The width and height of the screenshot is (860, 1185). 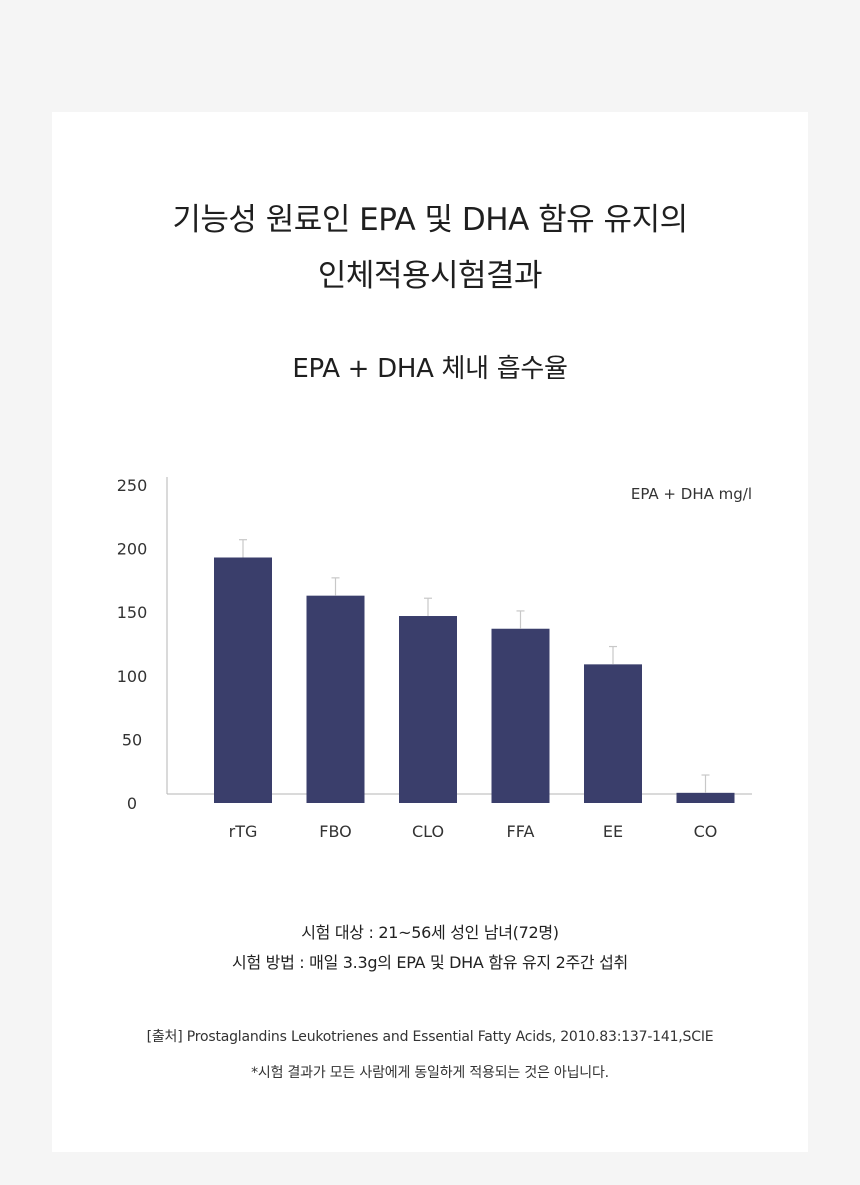 What do you see at coordinates (430, 932) in the screenshot?
I see `test-subjects: 시험 대상 : 21~56세 성인 남녀(72명)` at bounding box center [430, 932].